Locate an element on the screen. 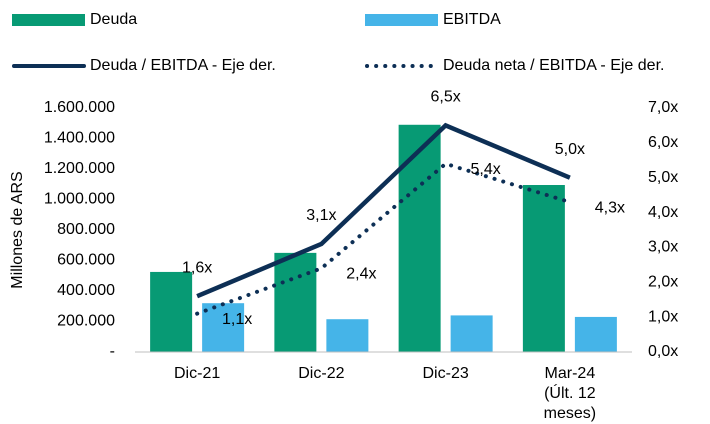 This screenshot has width=710, height=424. y2-tick-label: 2,0x is located at coordinates (663, 282).